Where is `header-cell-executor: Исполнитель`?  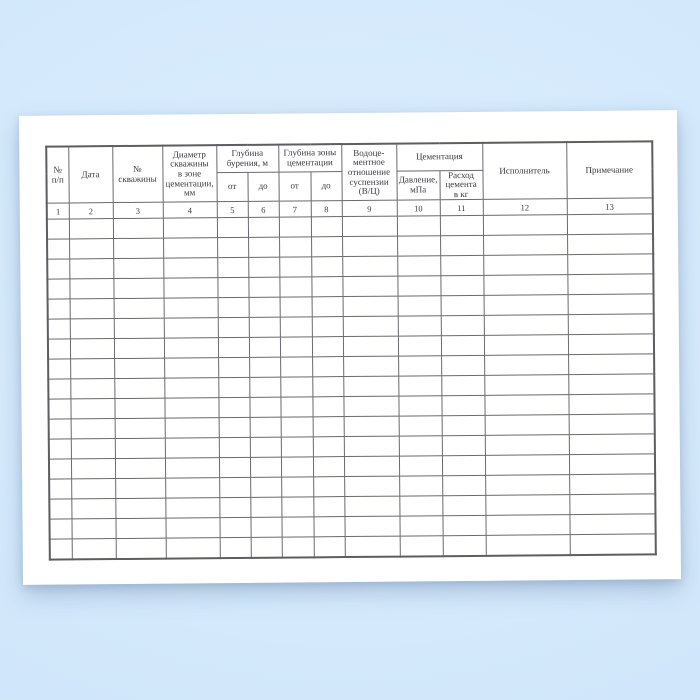
header-cell-executor: Исполнитель is located at coordinates (524, 171).